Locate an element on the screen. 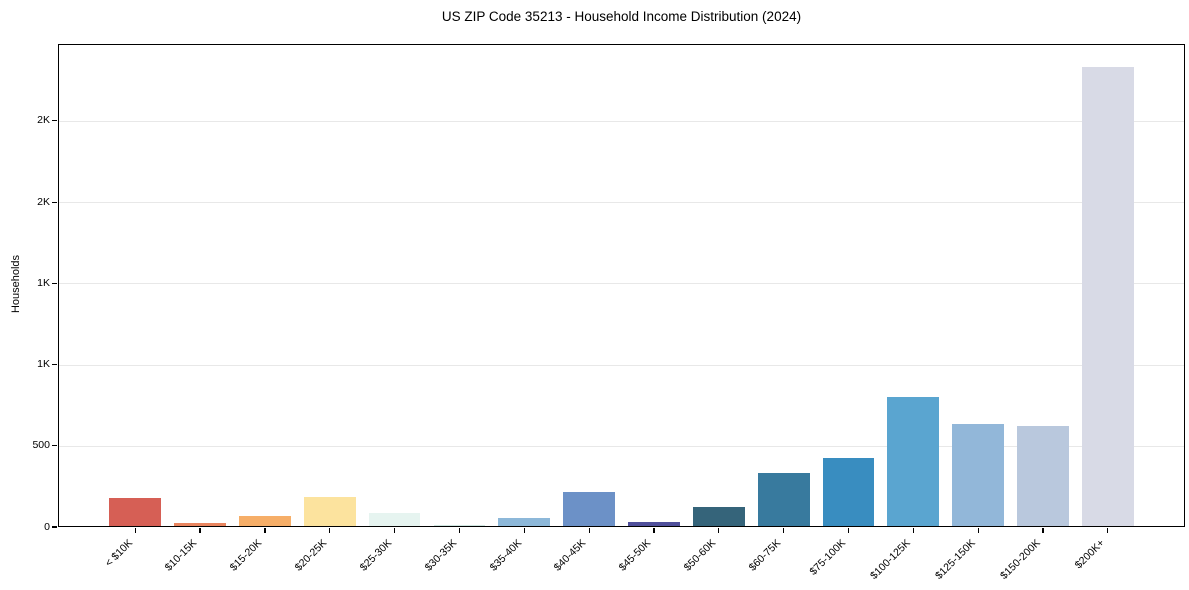  x-tick-label: $100-125K is located at coordinates (890, 559).